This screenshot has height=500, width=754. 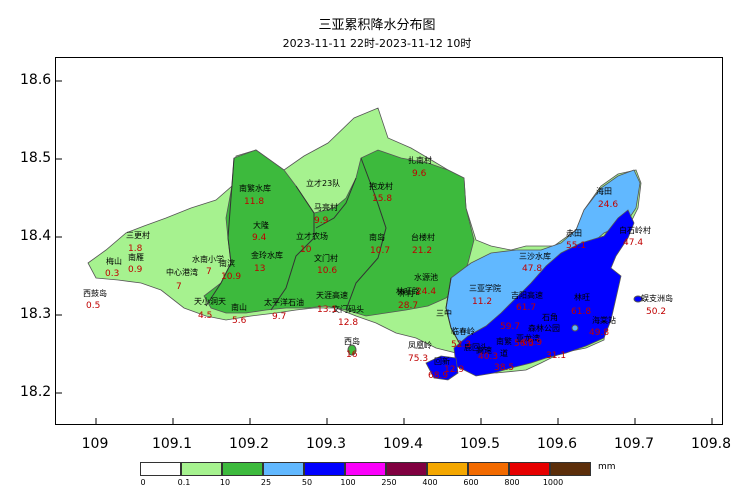 I want to click on station-label: 高速, so click(x=484, y=350).